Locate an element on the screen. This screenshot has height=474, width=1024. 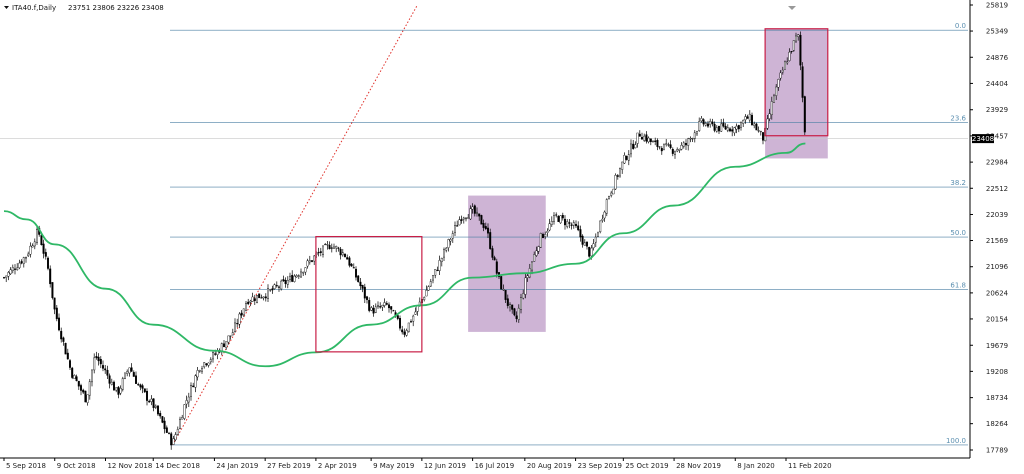
price-tick-label: 19208 is located at coordinates (997, 372).